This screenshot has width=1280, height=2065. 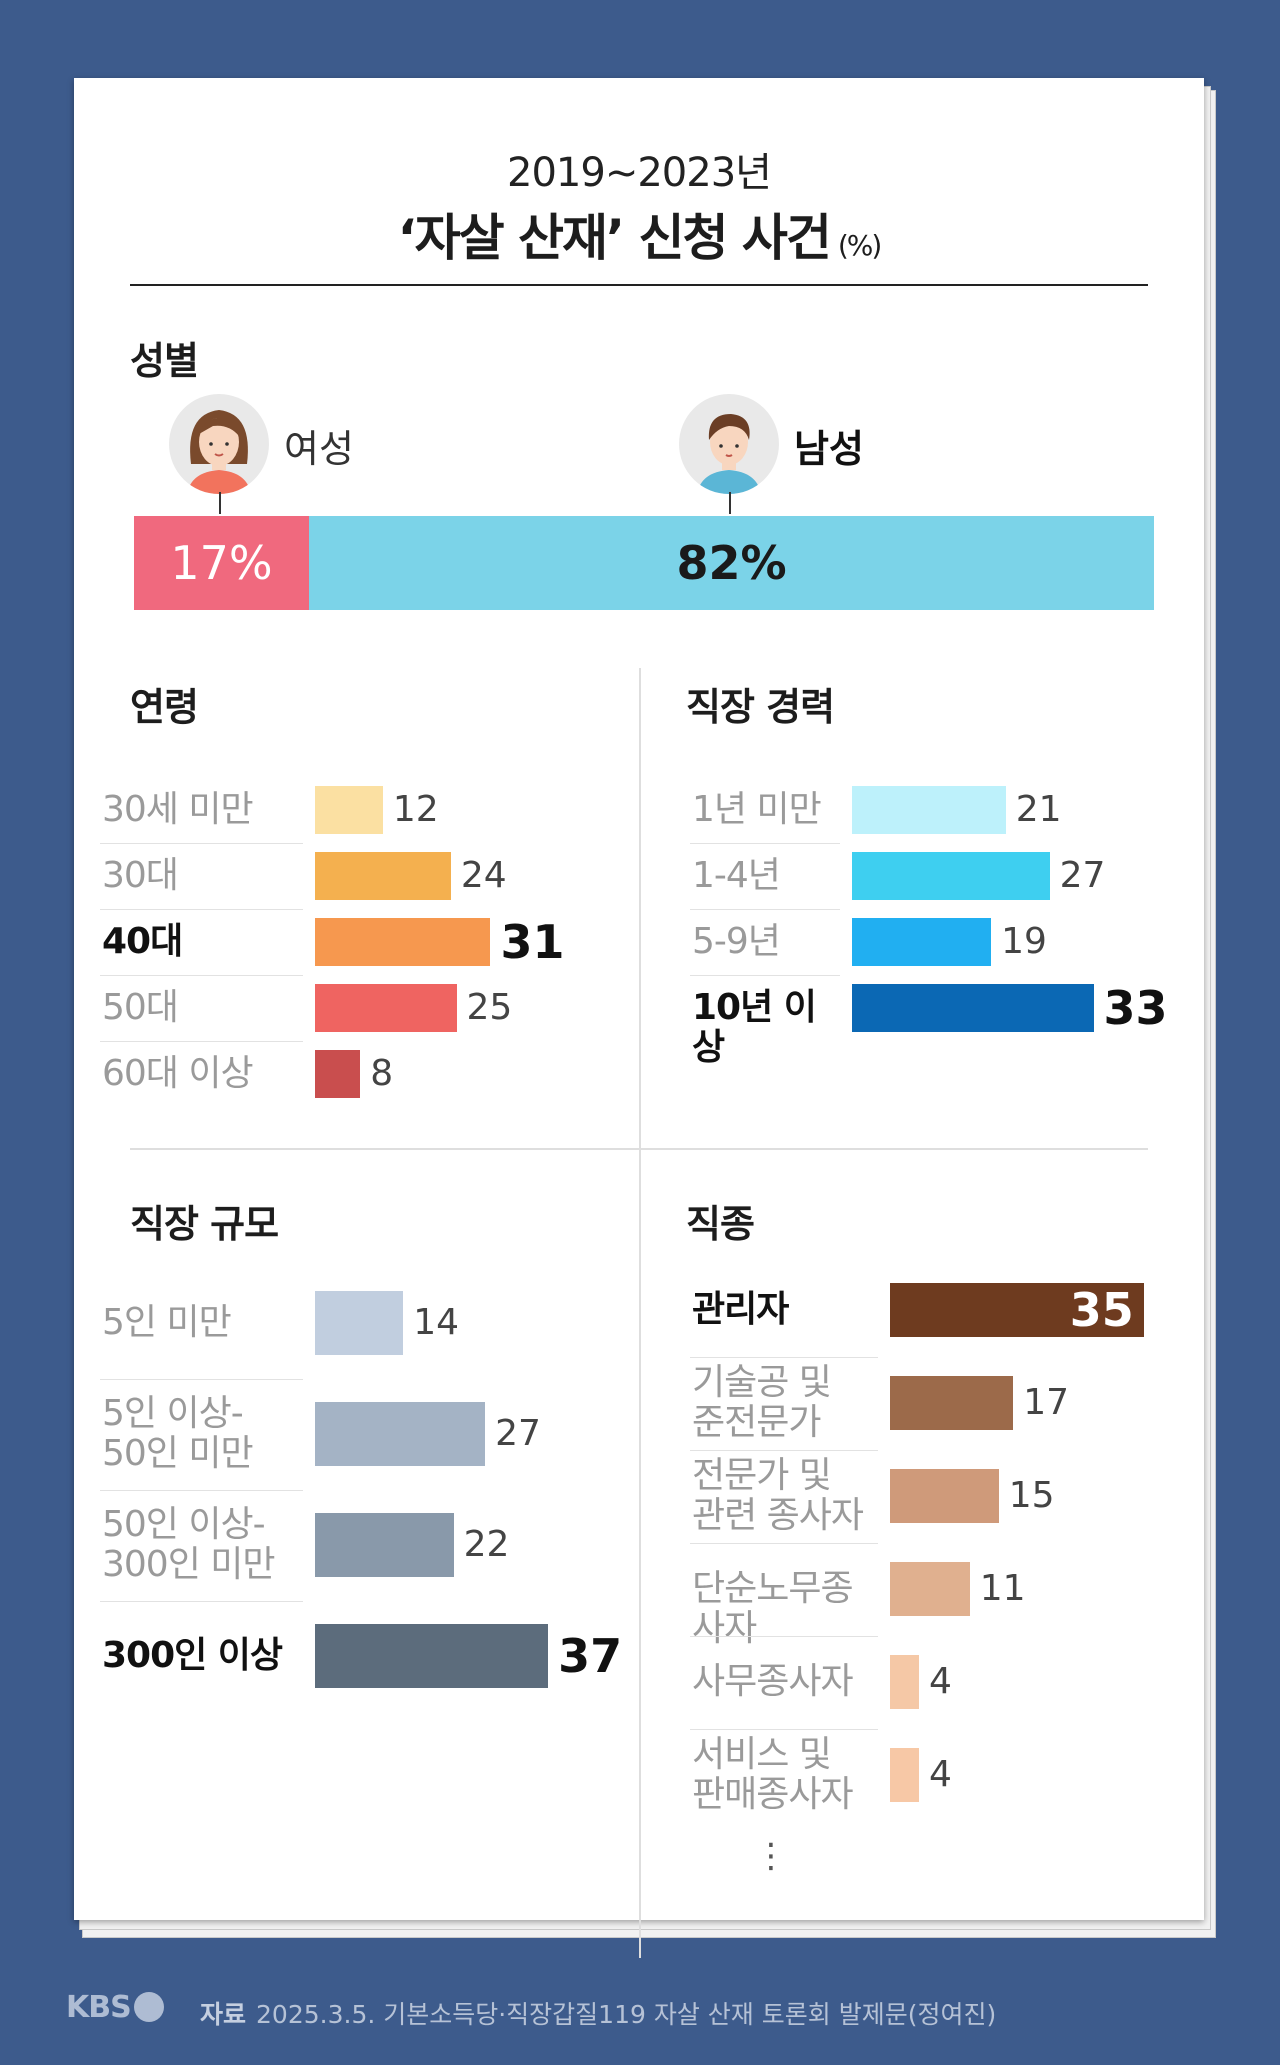 What do you see at coordinates (164, 707) in the screenshot?
I see `age-section-title: 연령` at bounding box center [164, 707].